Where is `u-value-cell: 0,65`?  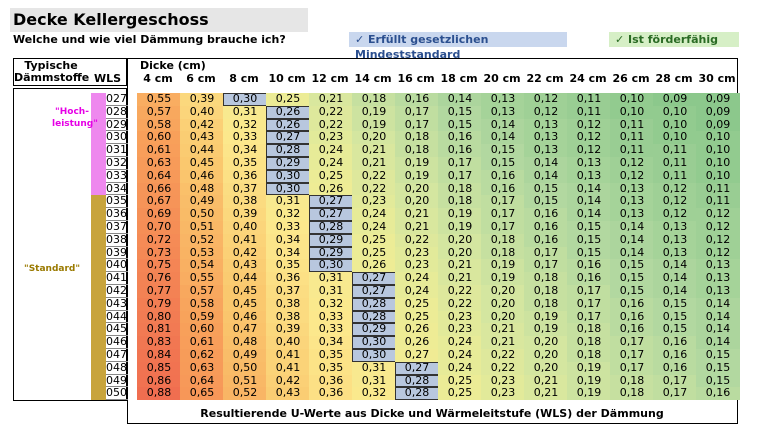
u-value-cell: 0,65 is located at coordinates (202, 394).